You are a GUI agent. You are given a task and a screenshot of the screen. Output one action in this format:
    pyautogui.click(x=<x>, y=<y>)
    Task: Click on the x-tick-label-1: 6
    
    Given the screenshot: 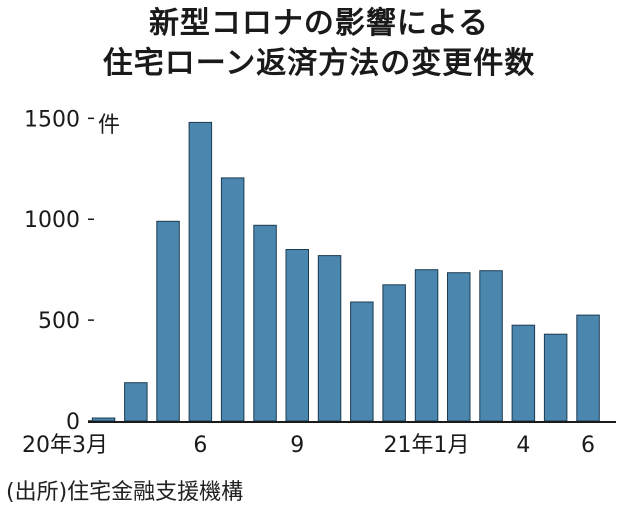 What is the action you would take?
    pyautogui.click(x=200, y=445)
    